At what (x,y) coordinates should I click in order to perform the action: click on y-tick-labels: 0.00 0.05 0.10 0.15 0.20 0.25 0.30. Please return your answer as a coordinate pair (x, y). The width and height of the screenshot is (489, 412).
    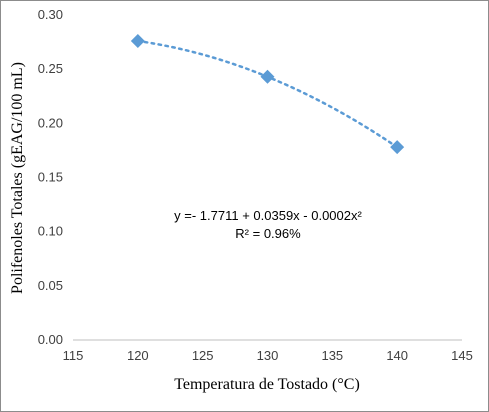
    Looking at the image, I should click on (50, 177).